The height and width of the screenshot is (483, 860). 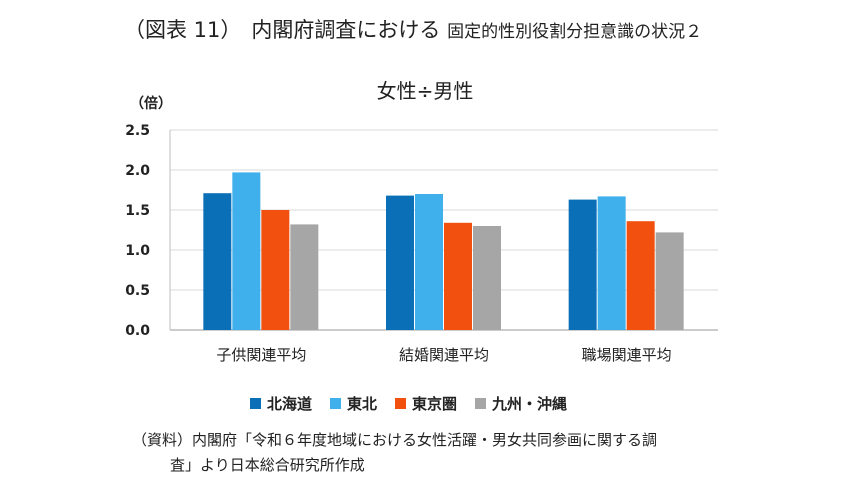 What do you see at coordinates (627, 355) in the screenshot?
I see `x-tick-label: 職場関連平均` at bounding box center [627, 355].